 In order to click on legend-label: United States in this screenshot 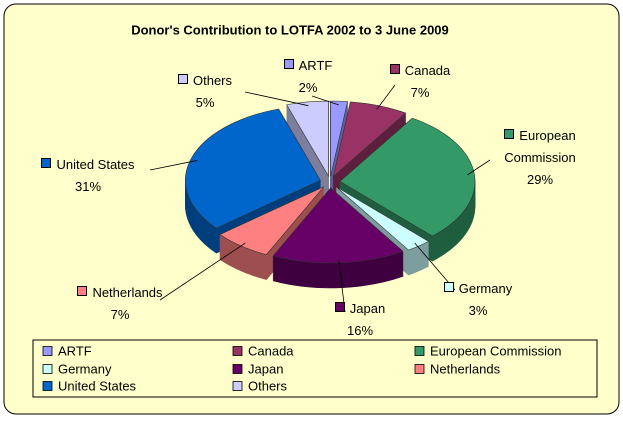, I will do `click(97, 385)`.